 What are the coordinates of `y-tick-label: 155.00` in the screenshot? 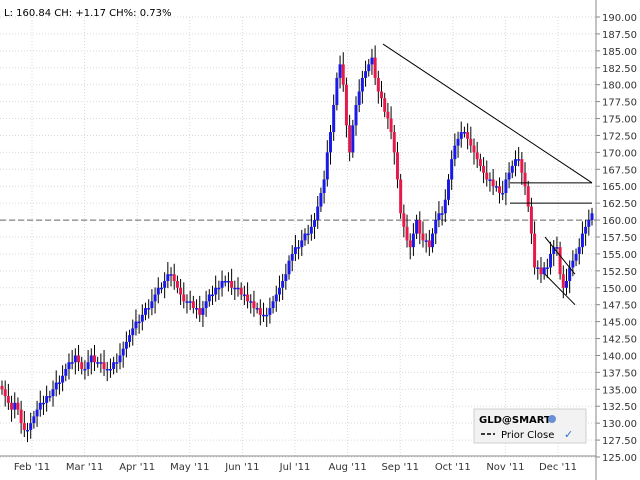 It's located at (619, 255).